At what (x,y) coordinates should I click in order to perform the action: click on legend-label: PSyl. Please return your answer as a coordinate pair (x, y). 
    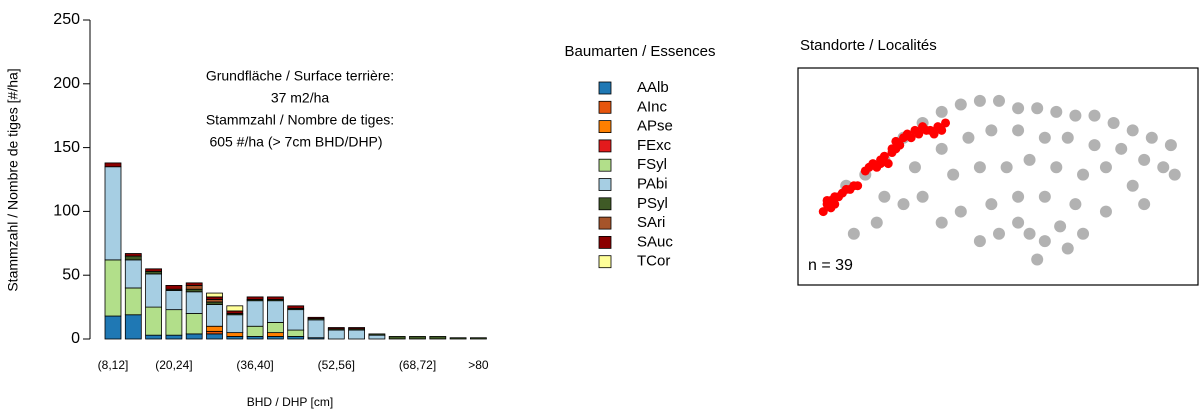
    Looking at the image, I should click on (652, 203).